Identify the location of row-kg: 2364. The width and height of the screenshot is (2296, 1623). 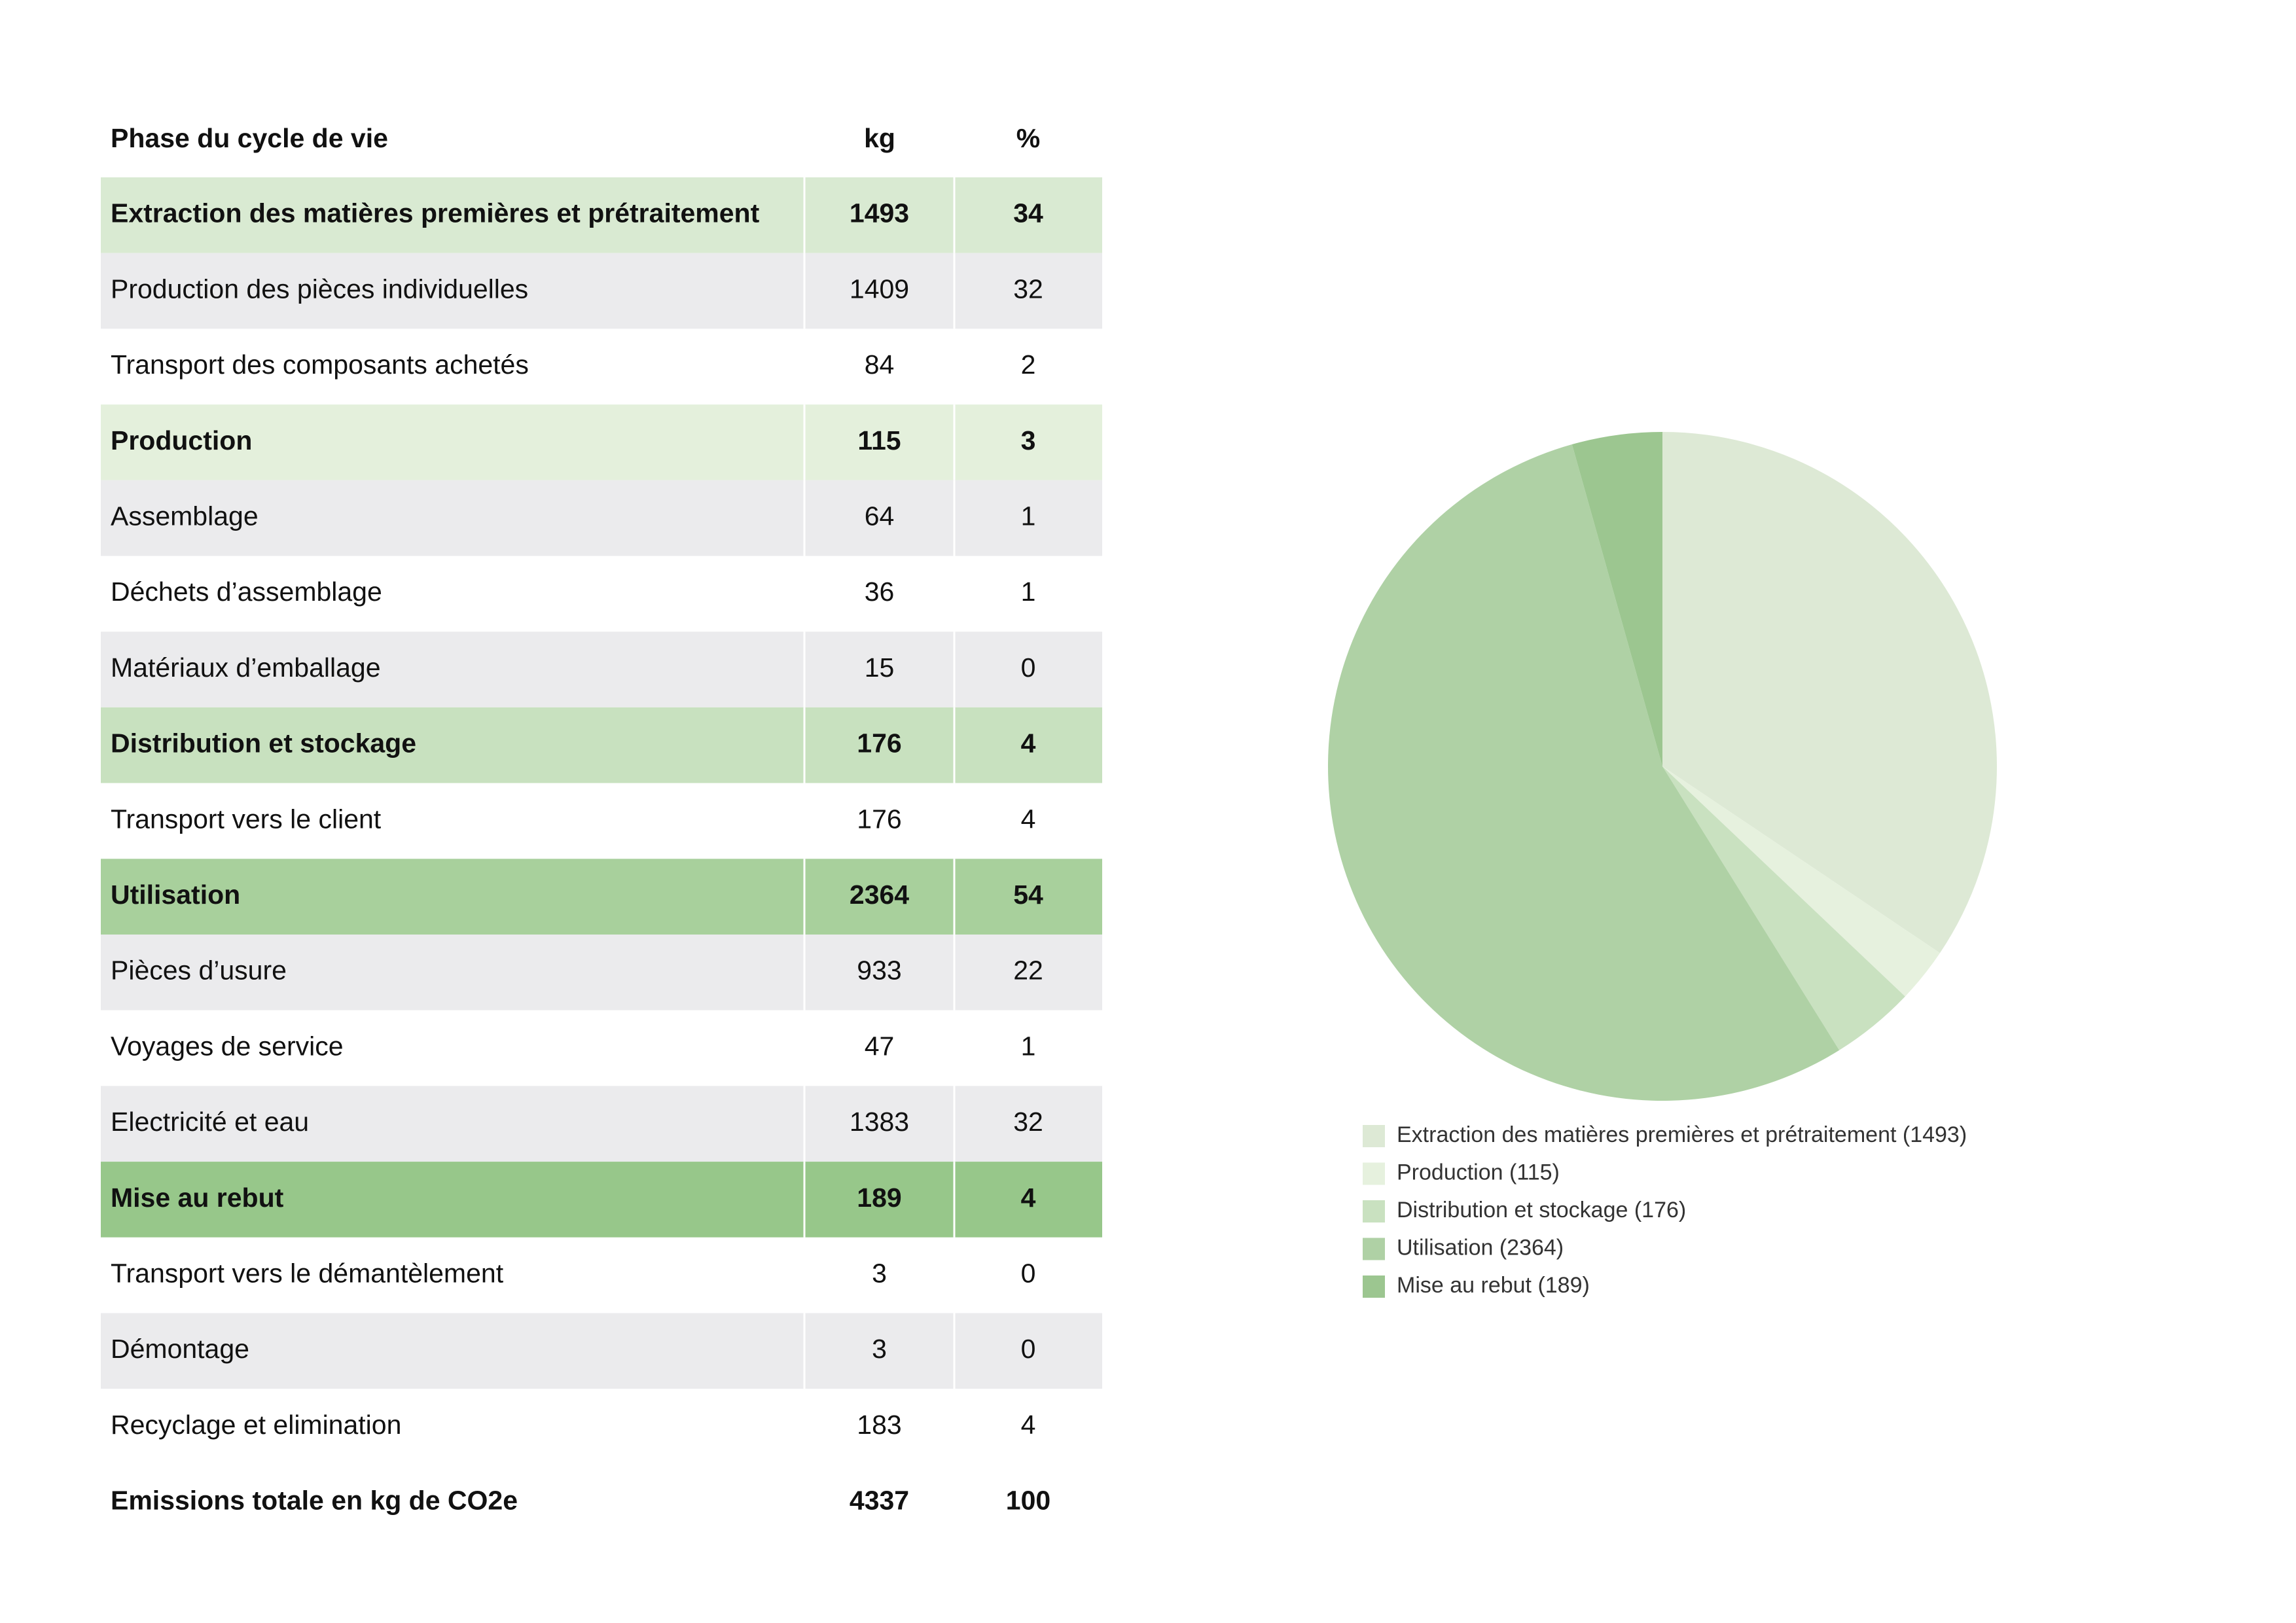
(879, 895).